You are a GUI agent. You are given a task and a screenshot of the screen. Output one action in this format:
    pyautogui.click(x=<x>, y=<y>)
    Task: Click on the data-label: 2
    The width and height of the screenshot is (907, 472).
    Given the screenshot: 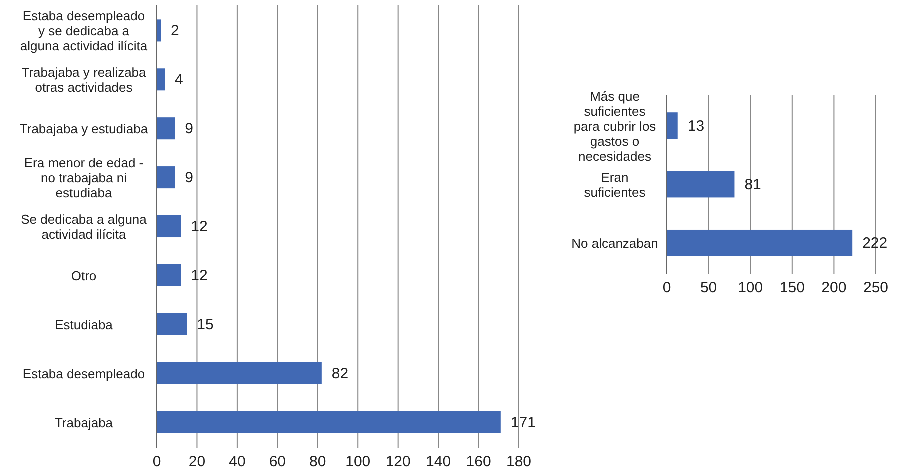 What is the action you would take?
    pyautogui.click(x=175, y=31)
    